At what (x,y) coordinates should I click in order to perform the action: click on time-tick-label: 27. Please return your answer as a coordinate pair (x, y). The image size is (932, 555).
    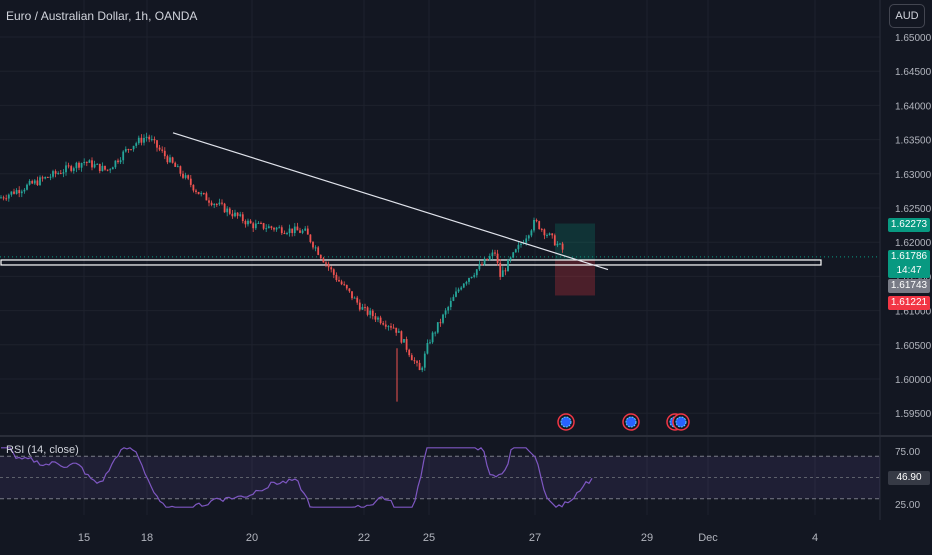
    Looking at the image, I should click on (535, 538).